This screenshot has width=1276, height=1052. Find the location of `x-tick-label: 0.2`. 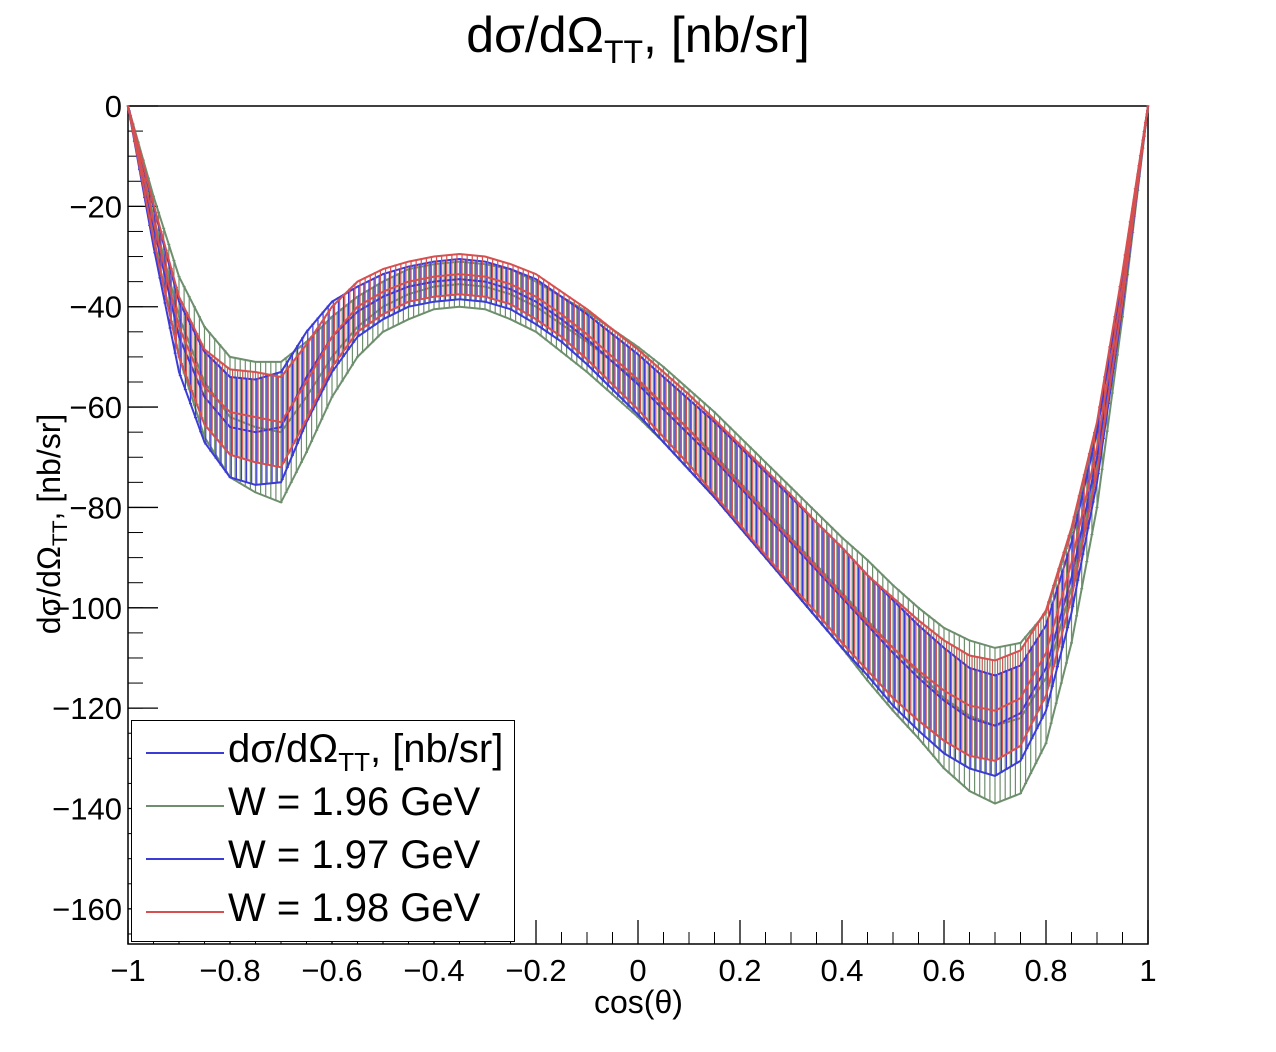

x-tick-label: 0.2 is located at coordinates (739, 970).